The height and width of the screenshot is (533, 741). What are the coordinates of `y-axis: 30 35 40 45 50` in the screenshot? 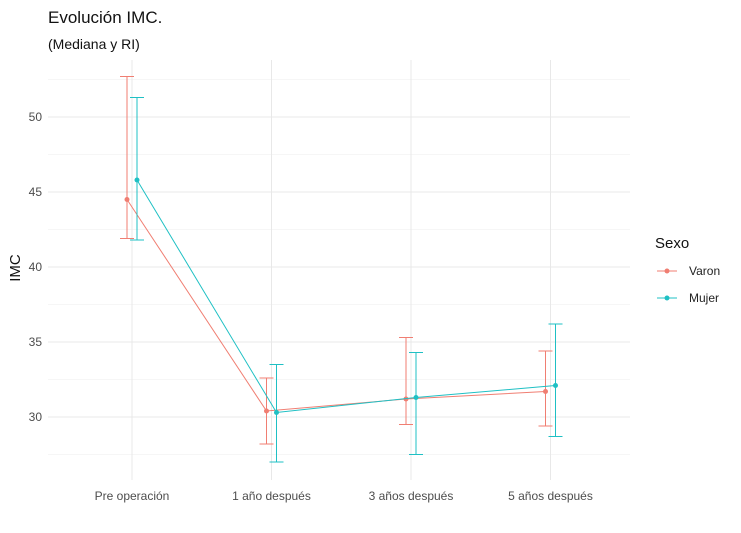 It's located at (36, 267).